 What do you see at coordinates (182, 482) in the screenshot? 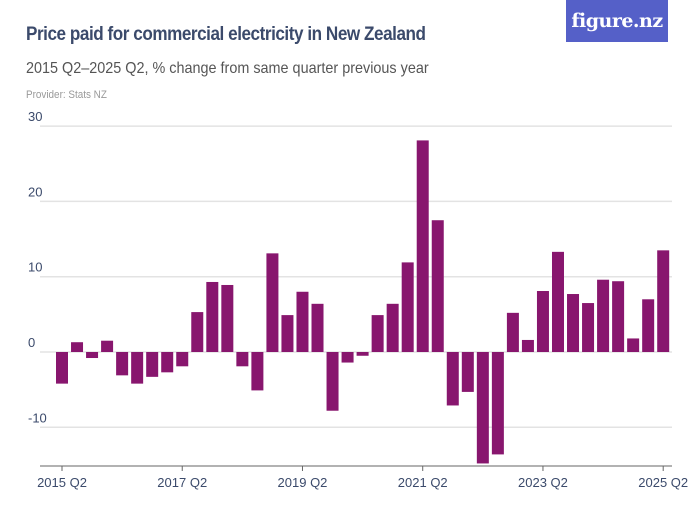
I see `x-tick-label: 2017 Q2` at bounding box center [182, 482].